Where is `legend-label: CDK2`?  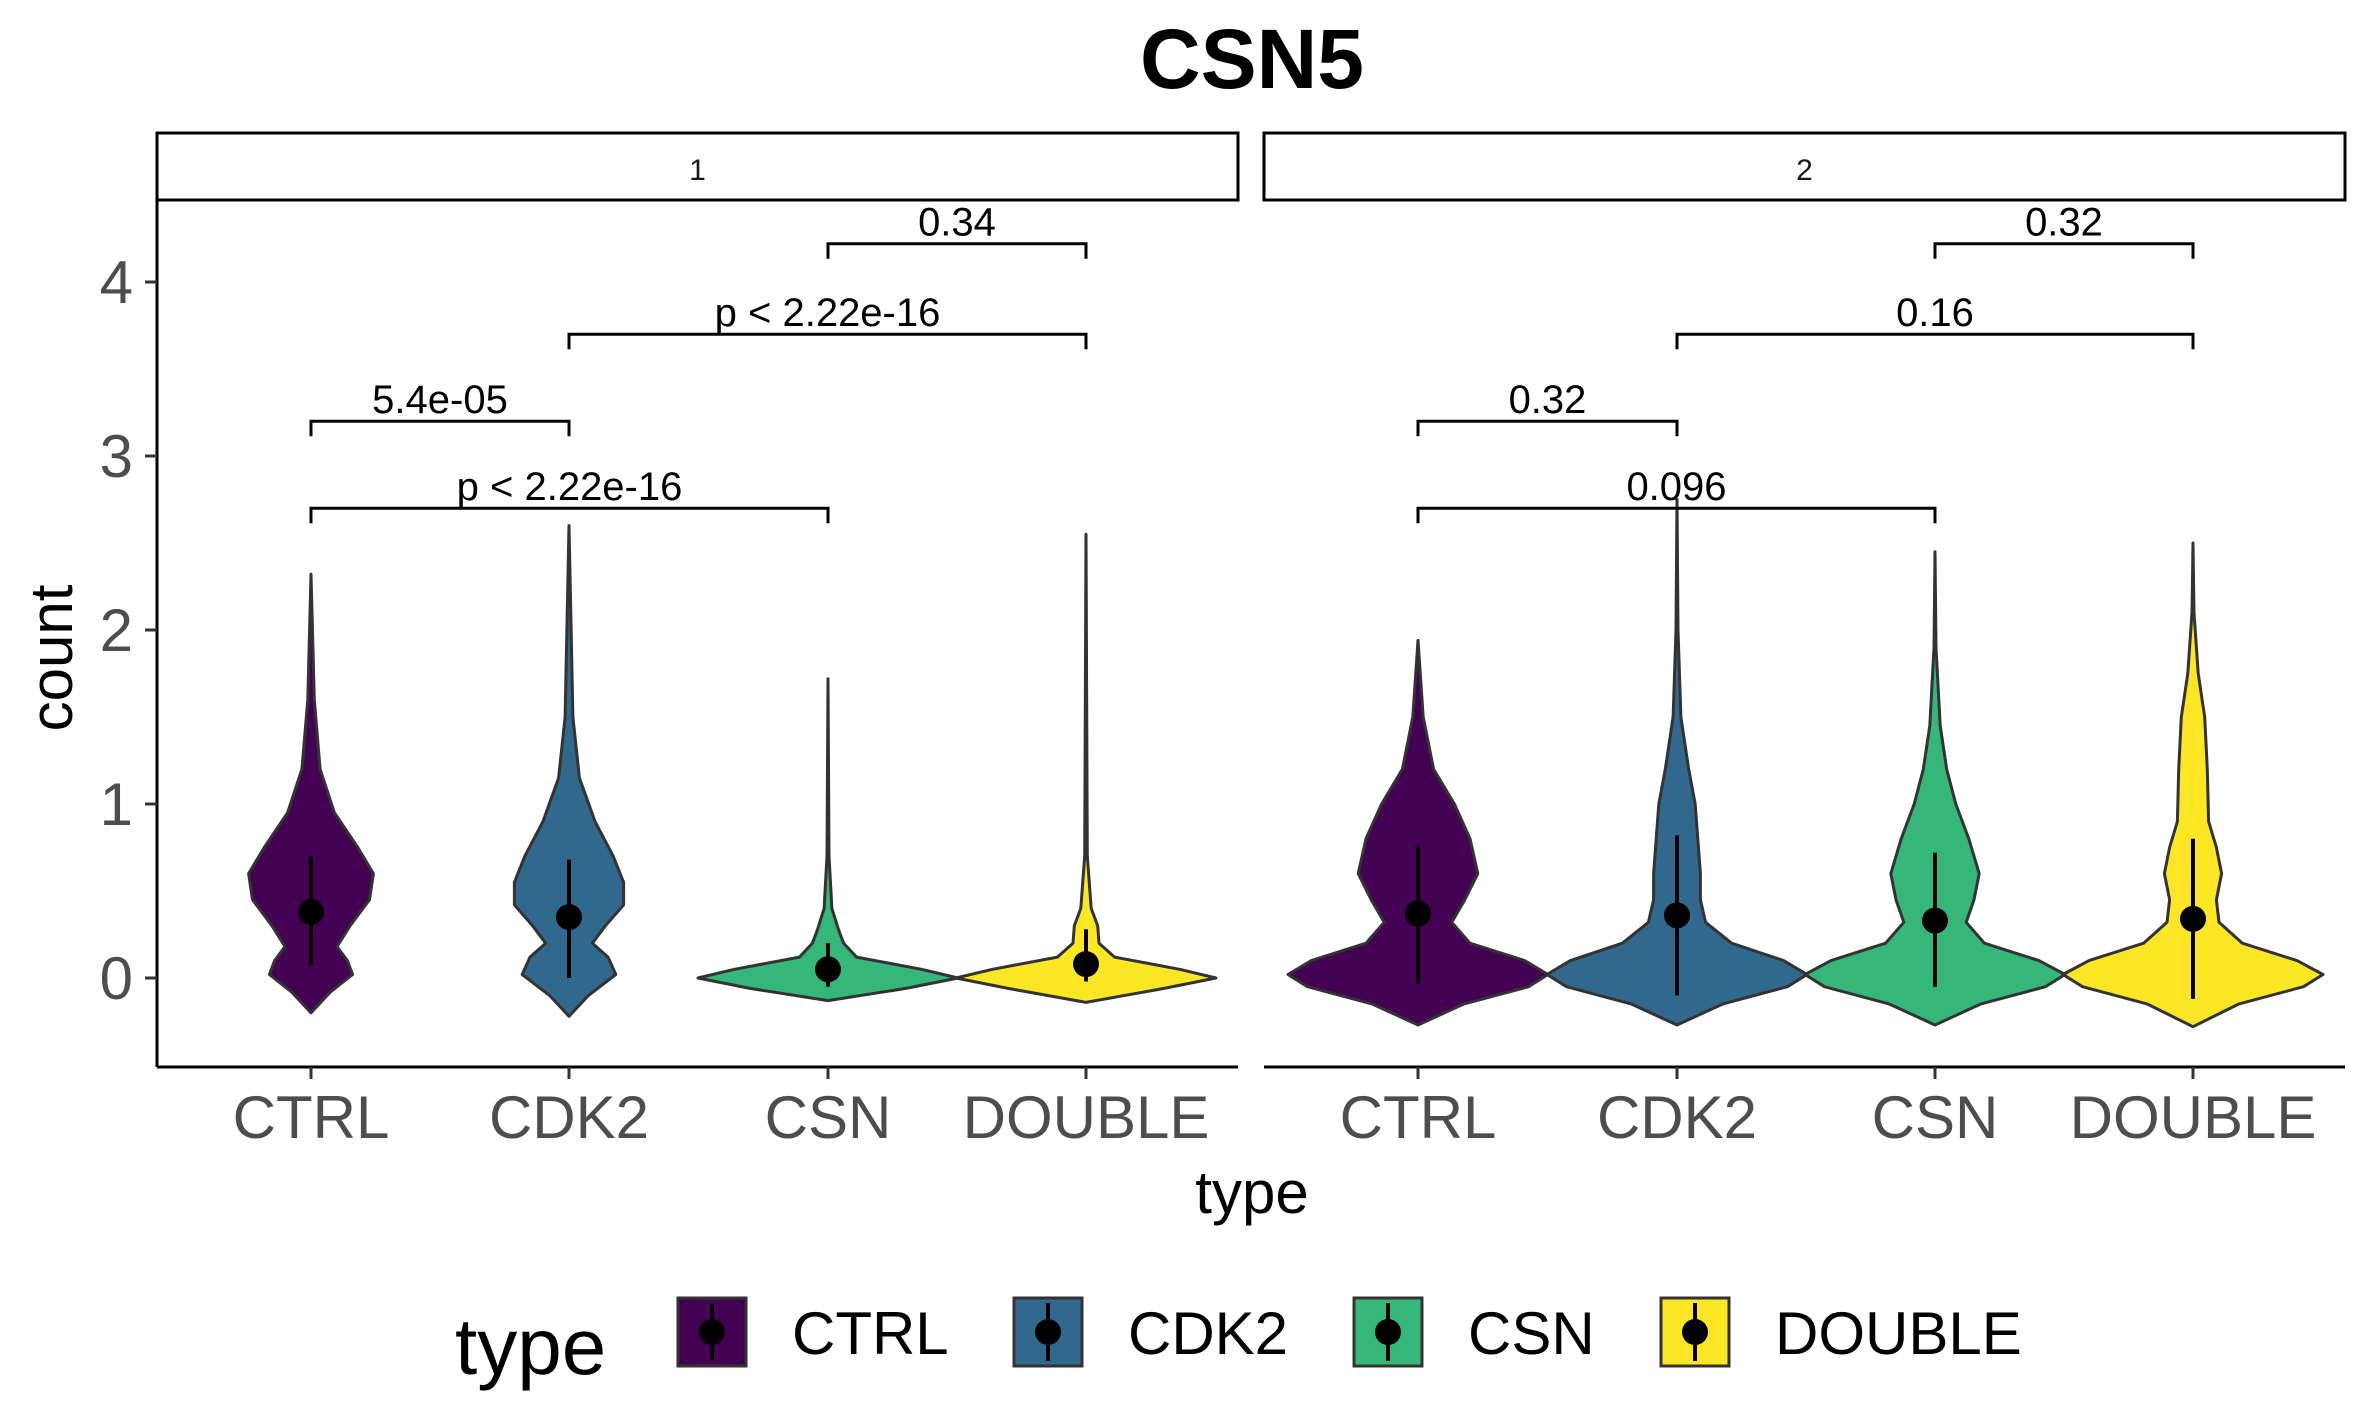
legend-label: CDK2 is located at coordinates (1208, 1333).